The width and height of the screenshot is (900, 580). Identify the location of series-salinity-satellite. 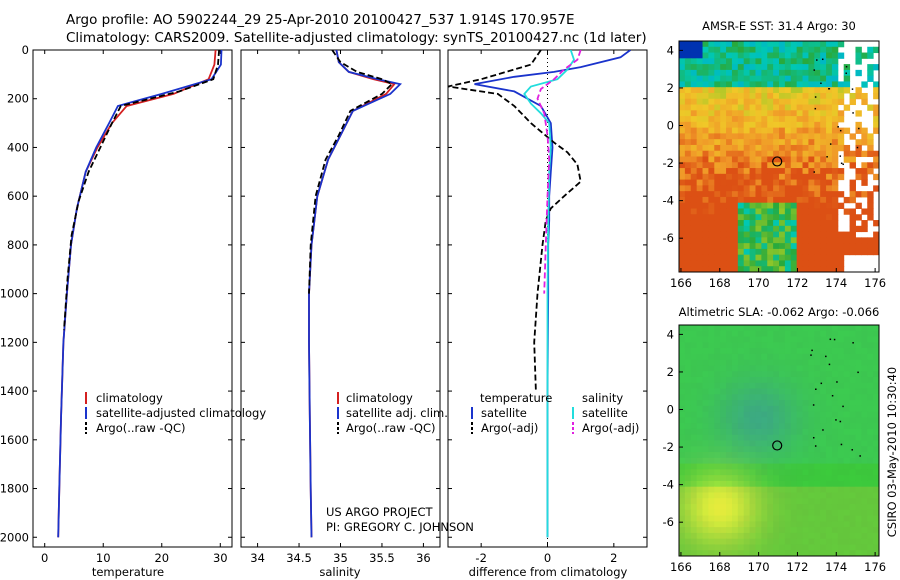
(549, 294).